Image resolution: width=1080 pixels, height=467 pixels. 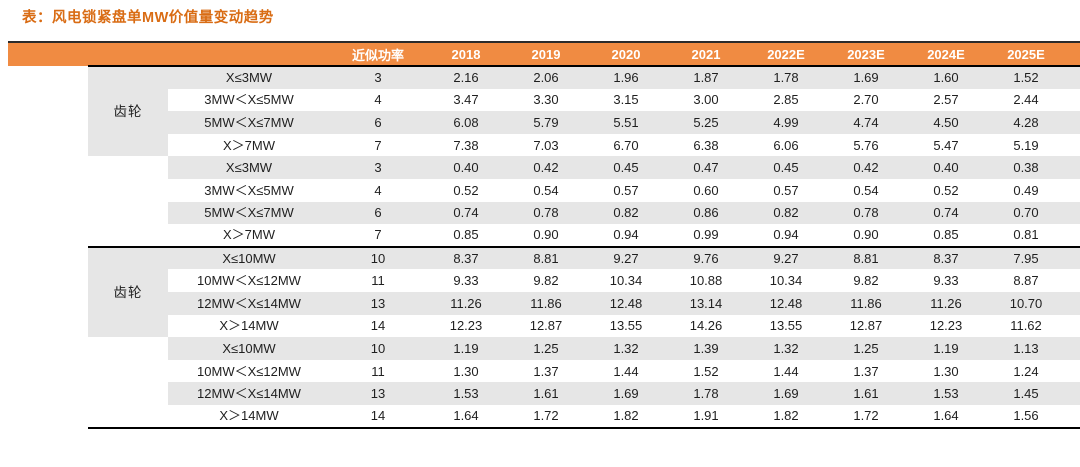 I want to click on value-cell: 1.52, so click(x=1033, y=77).